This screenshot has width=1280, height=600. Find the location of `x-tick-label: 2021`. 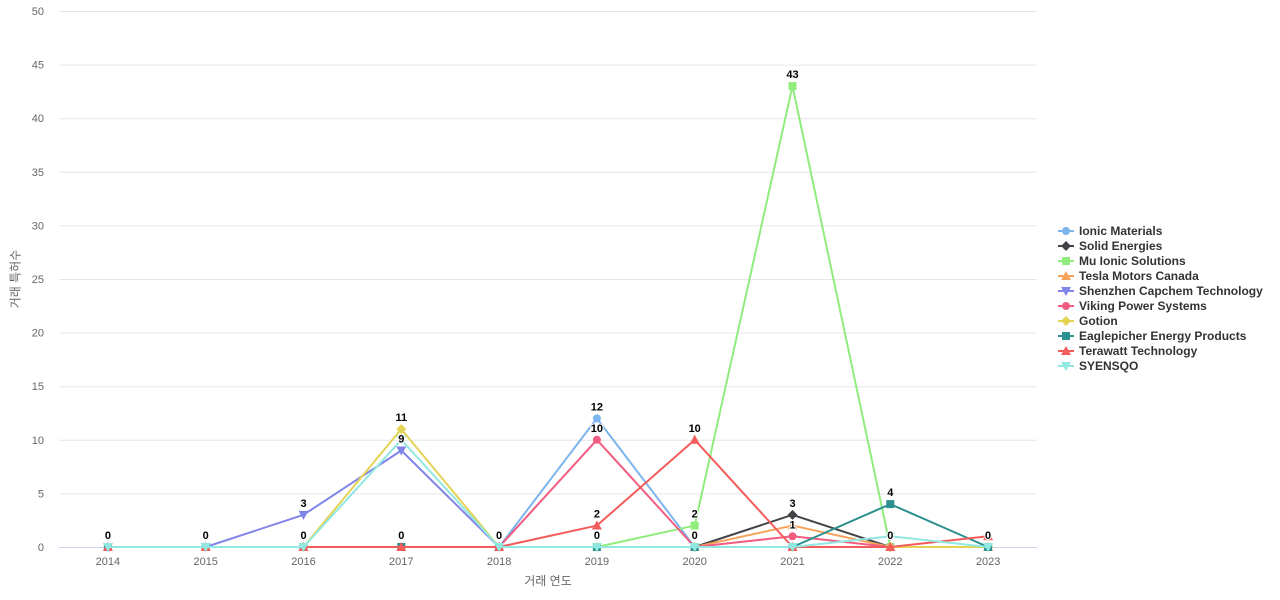

x-tick-label: 2021 is located at coordinates (792, 562).